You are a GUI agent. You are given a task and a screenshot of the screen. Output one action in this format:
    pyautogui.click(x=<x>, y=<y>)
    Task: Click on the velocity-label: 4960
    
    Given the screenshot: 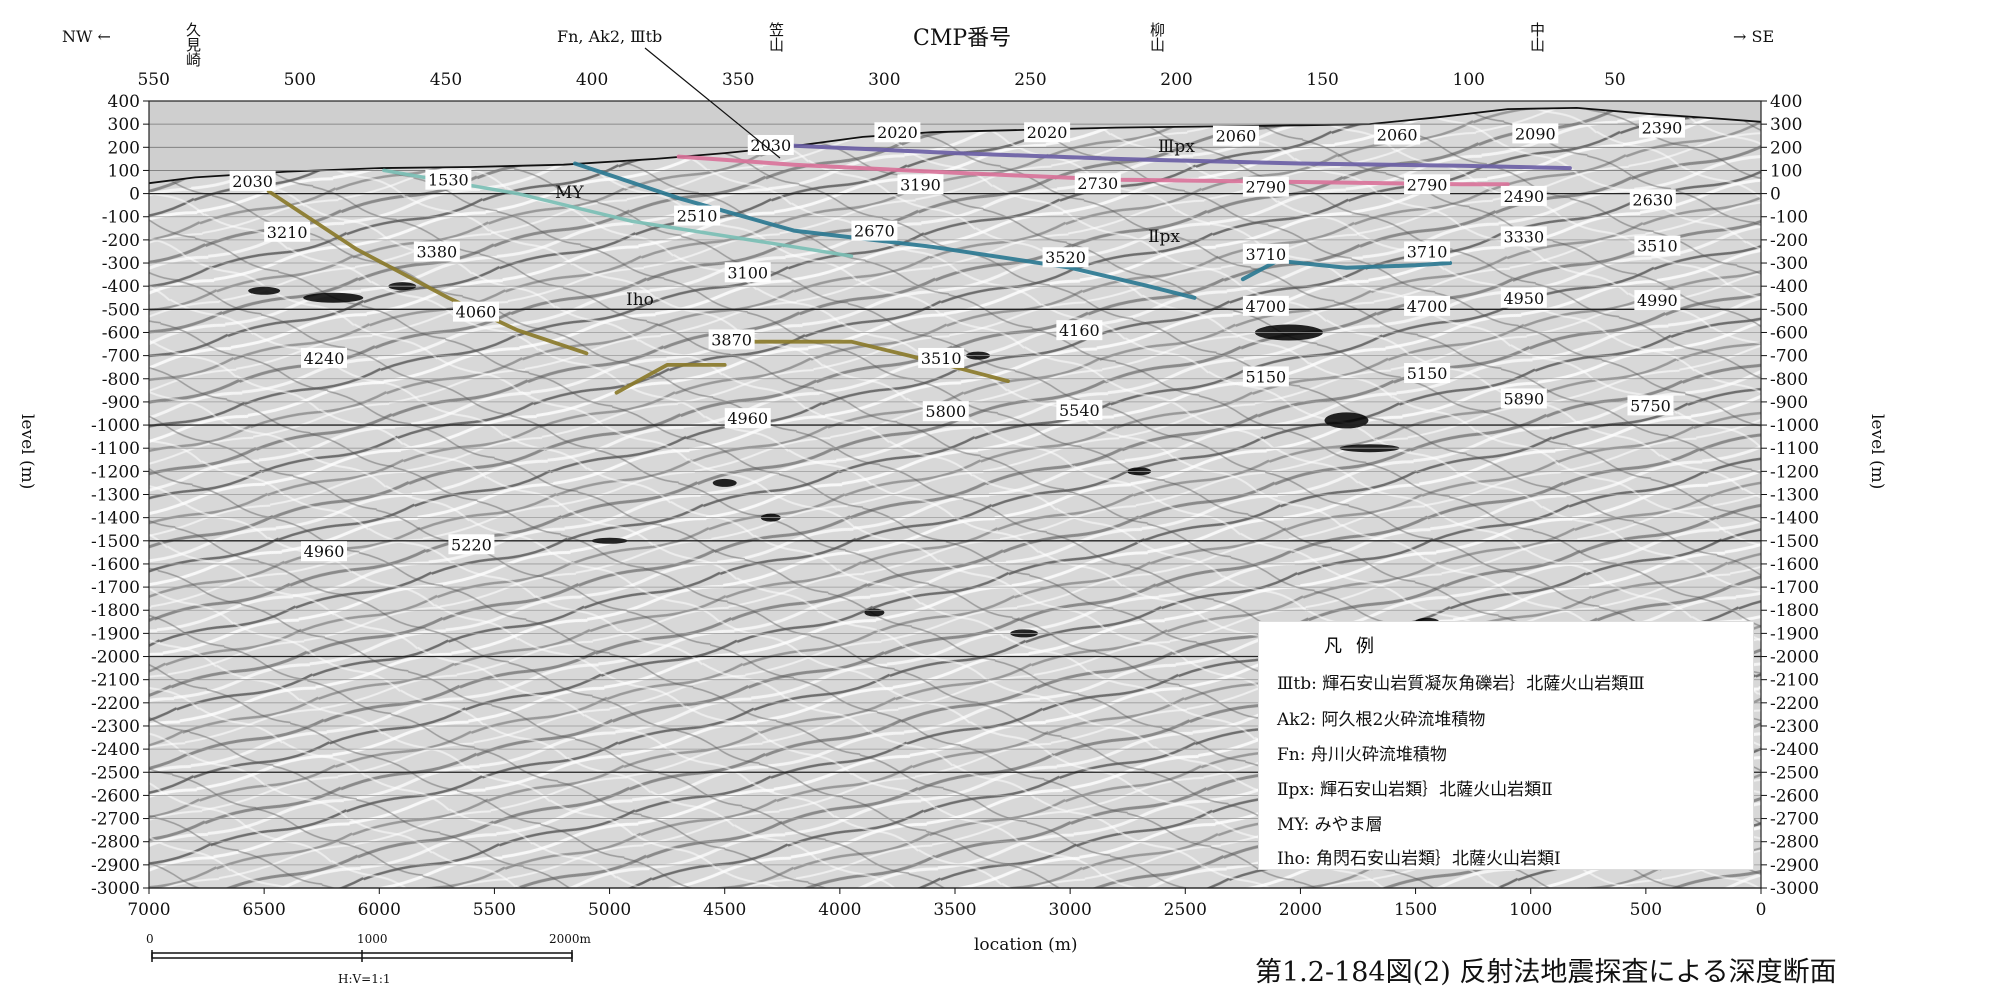 What is the action you would take?
    pyautogui.click(x=747, y=418)
    